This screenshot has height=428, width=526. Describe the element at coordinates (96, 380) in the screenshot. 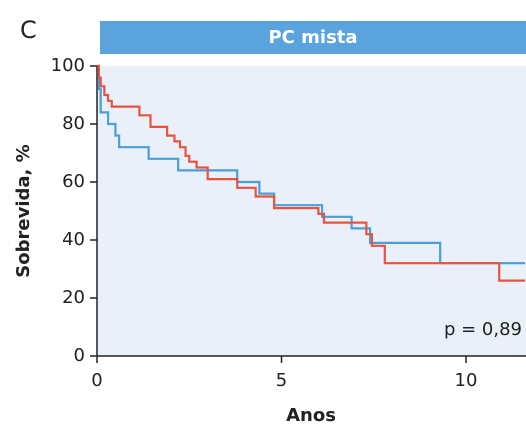

I see `x-tick-label: 0` at that location.